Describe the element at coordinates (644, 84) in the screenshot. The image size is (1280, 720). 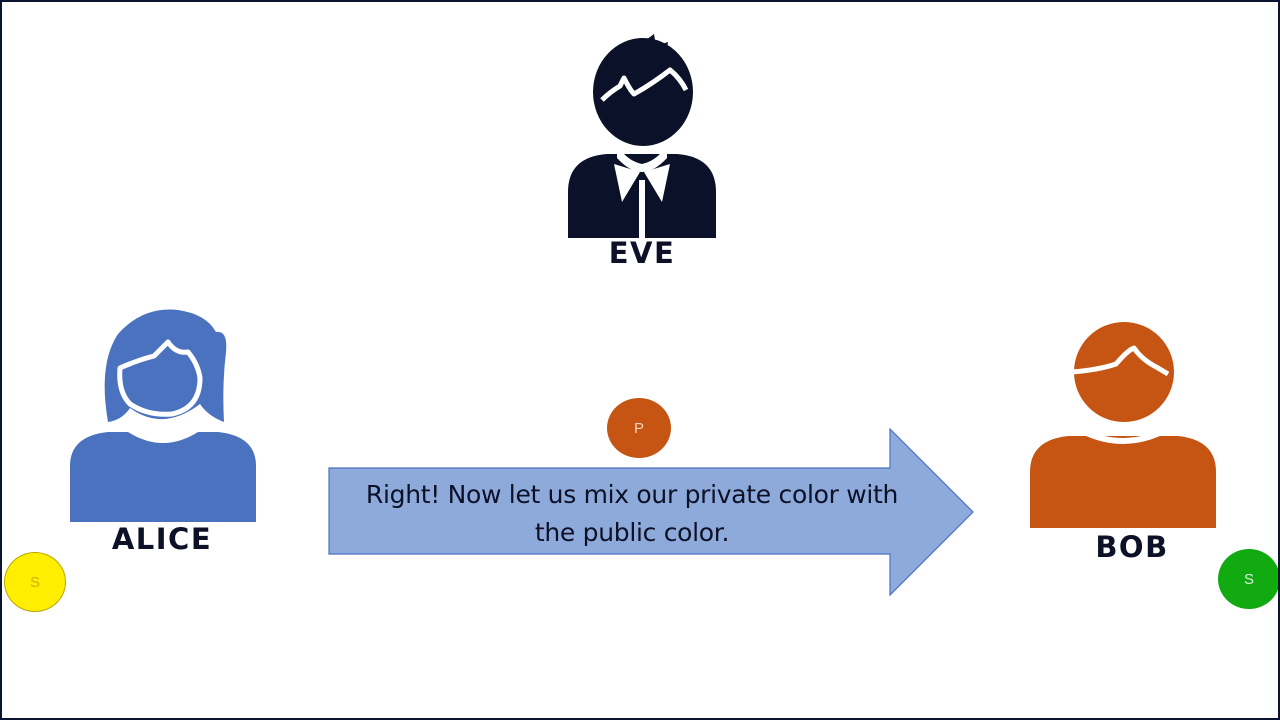
I see `eve-face` at that location.